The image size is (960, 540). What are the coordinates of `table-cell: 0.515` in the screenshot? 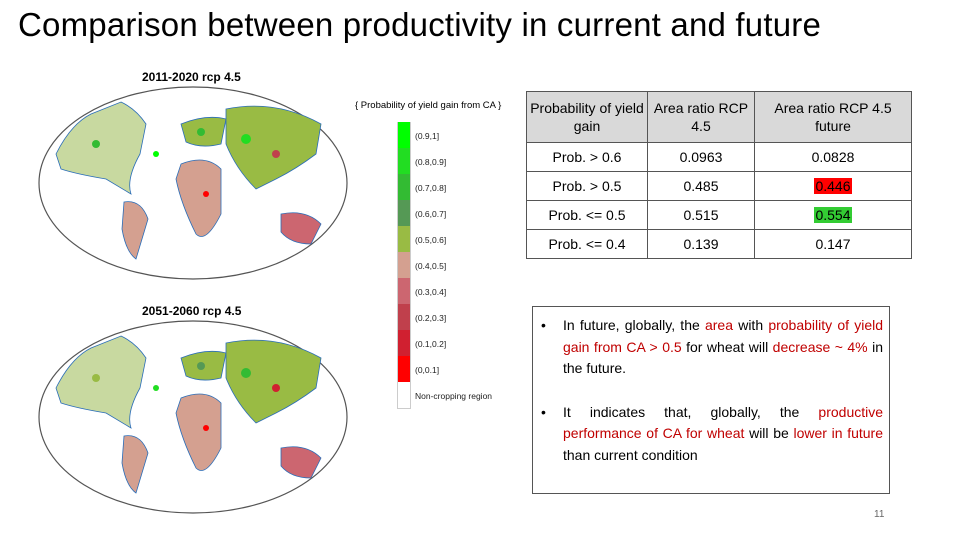 It's located at (701, 215).